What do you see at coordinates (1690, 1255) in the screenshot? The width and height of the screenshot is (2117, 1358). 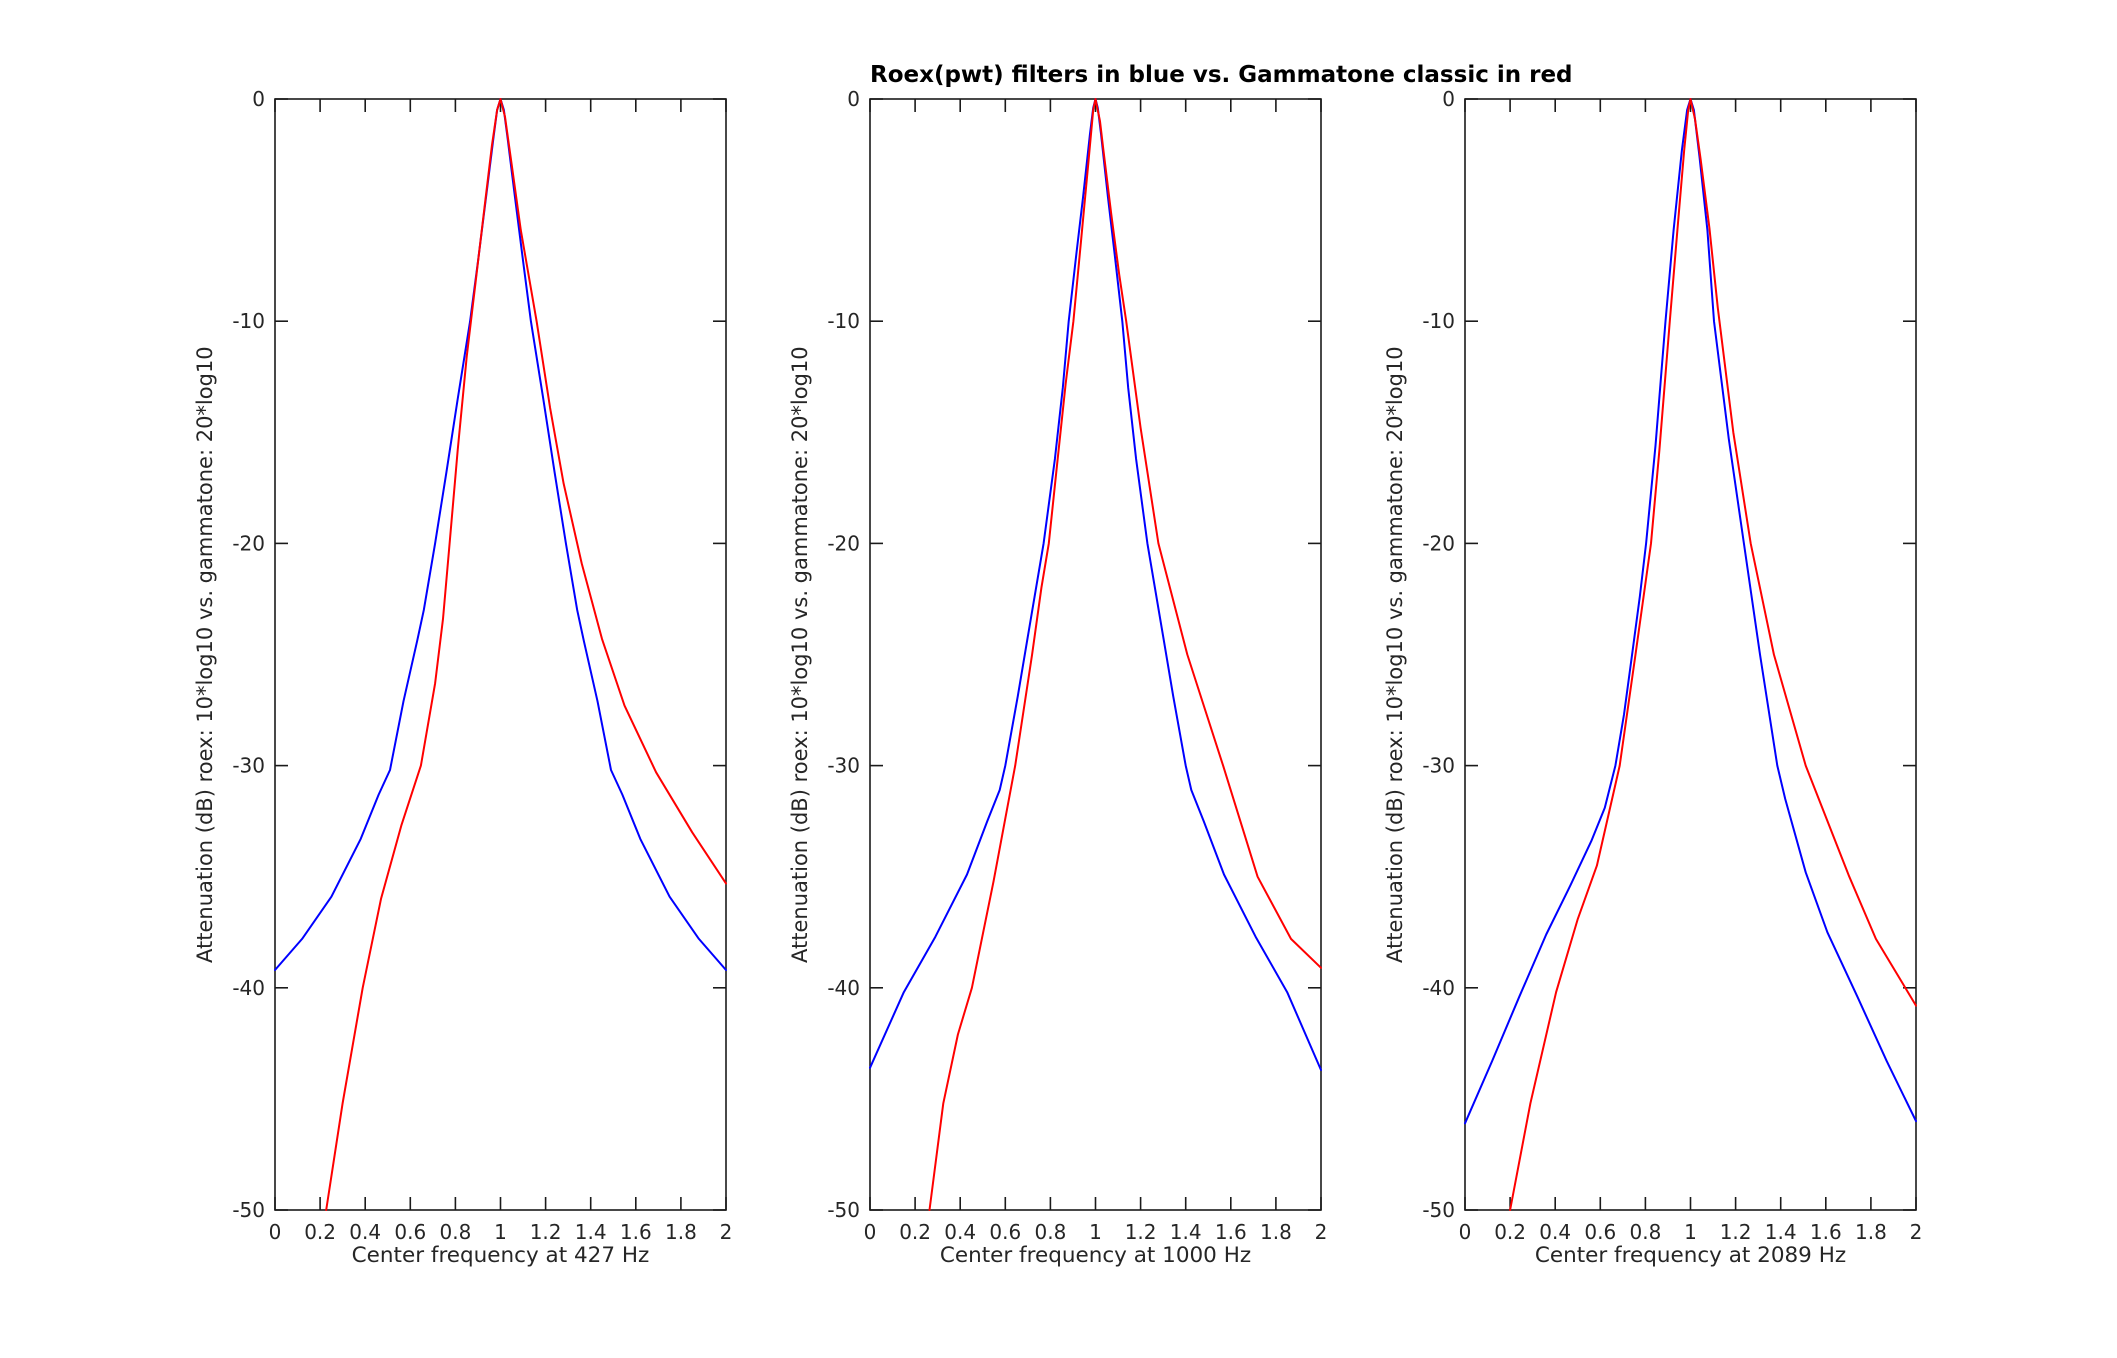 I see `x-axis-label-2089hz: Center frequency at 2089 Hz` at bounding box center [1690, 1255].